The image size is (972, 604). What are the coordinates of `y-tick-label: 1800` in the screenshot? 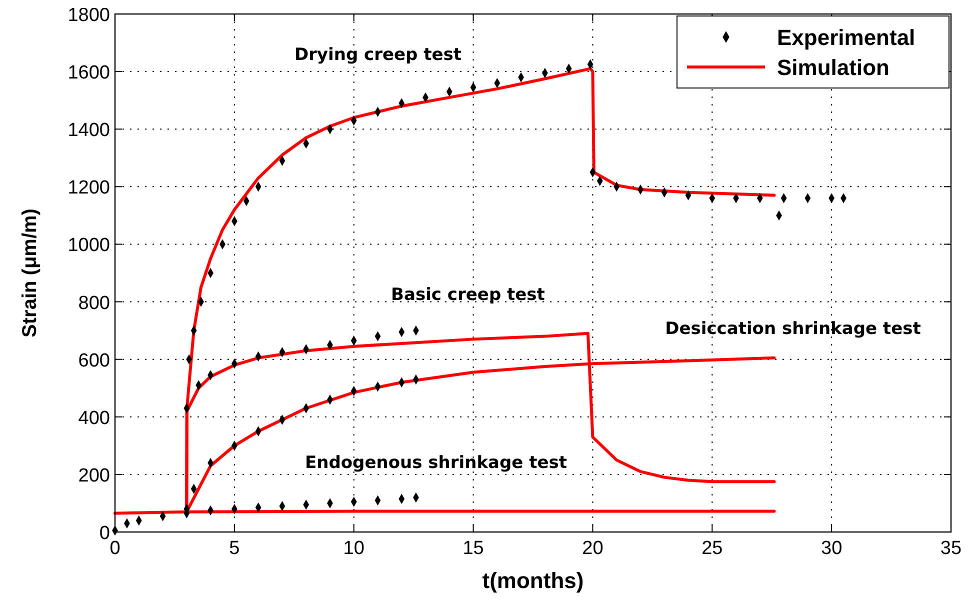 It's located at (89, 15).